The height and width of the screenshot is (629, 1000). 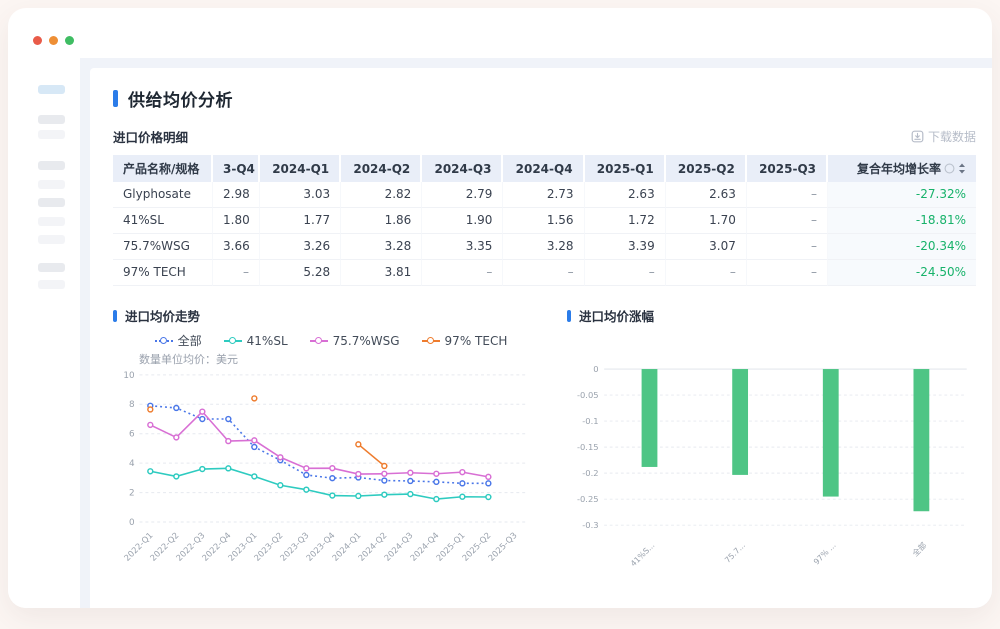 I want to click on price-cell: 3.26, so click(x=301, y=247).